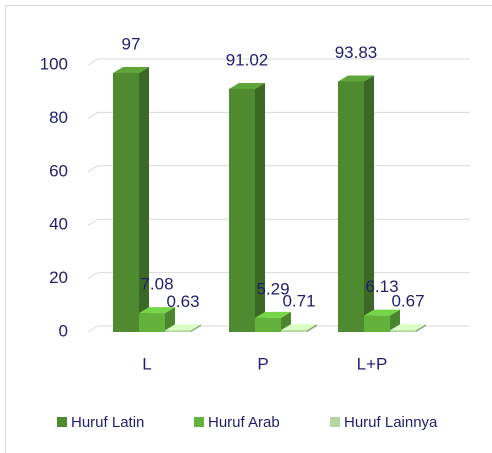 The image size is (492, 453). I want to click on y-tick-label: 80, so click(58, 117).